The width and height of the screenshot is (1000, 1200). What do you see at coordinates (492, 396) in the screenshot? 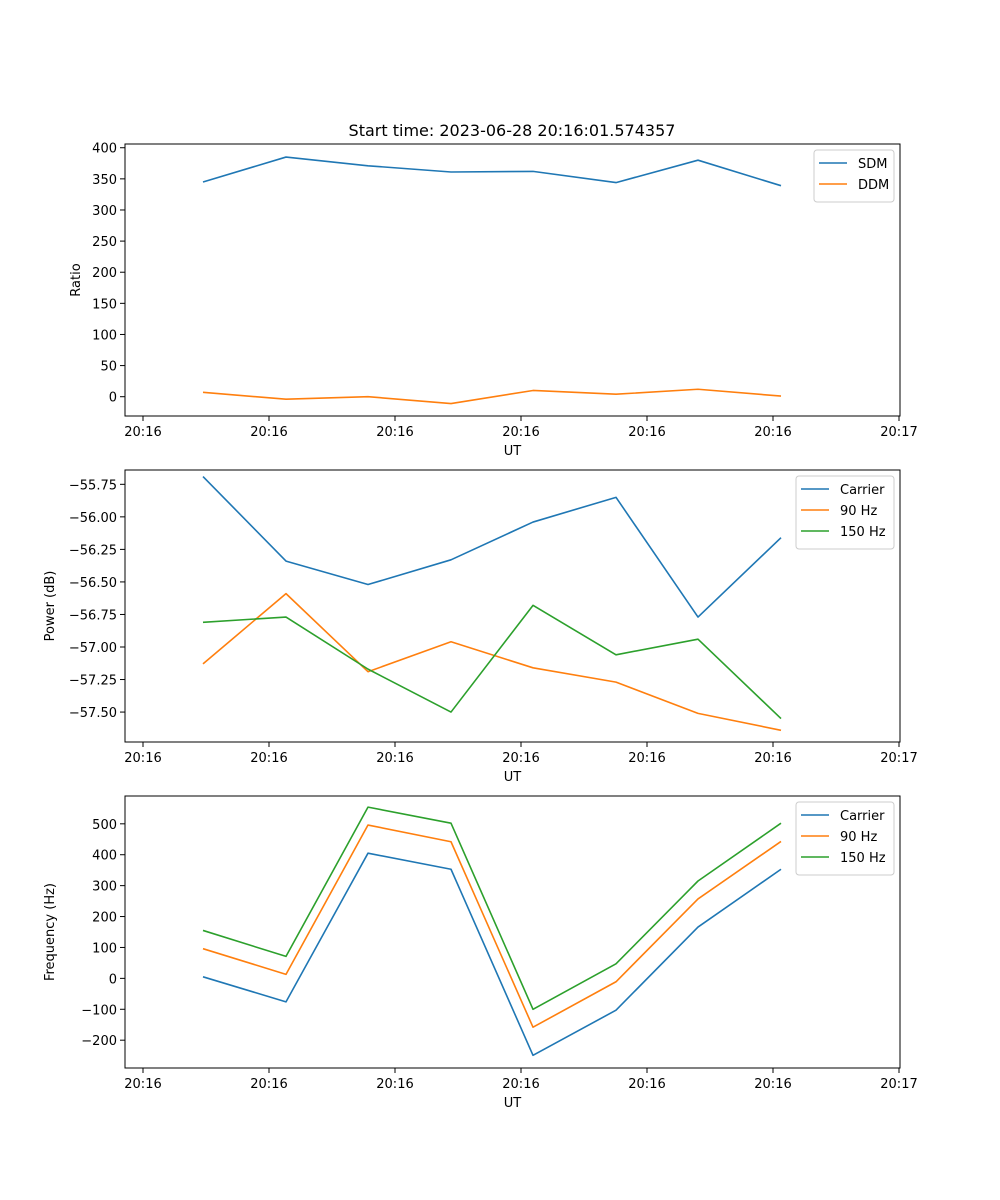
I see `series-line-ddm` at bounding box center [492, 396].